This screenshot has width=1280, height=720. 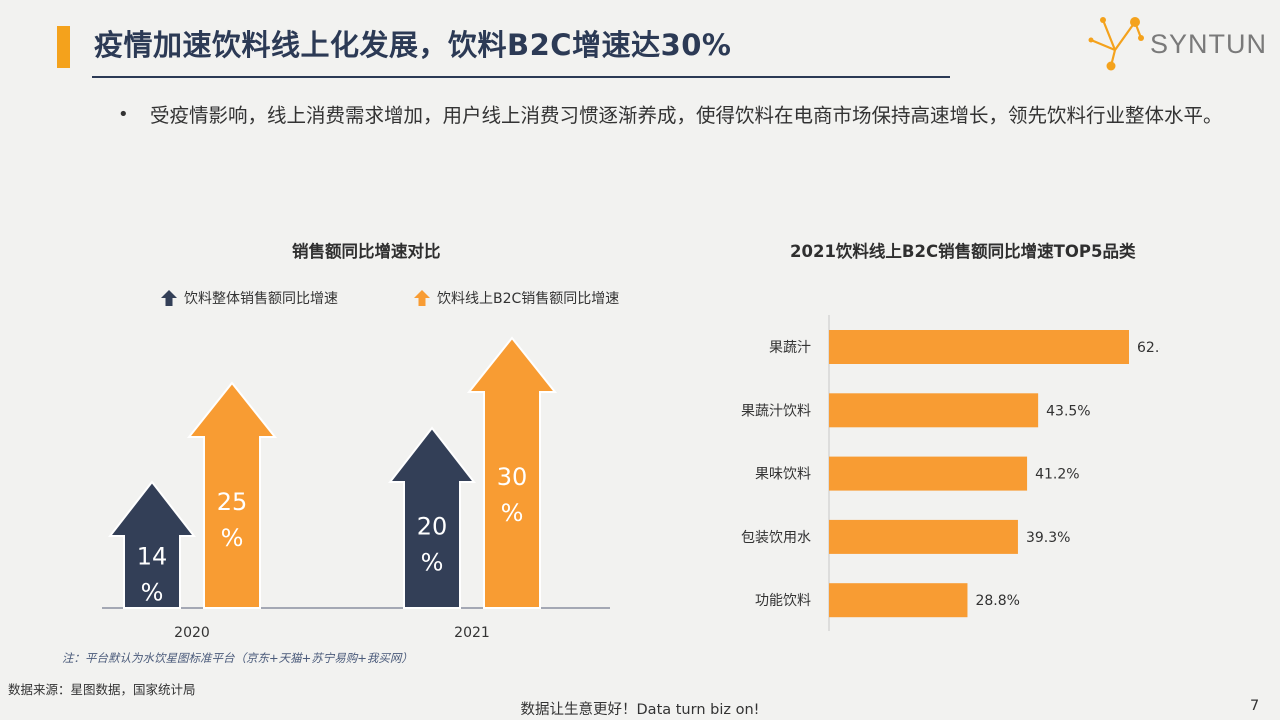 I want to click on category-label: 果蔬汁饮料, so click(x=776, y=411).